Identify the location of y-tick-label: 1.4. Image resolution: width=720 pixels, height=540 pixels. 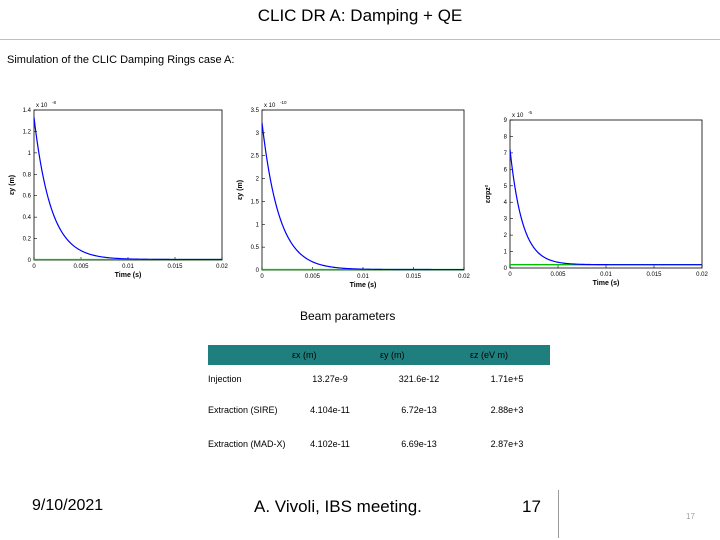
(27, 111).